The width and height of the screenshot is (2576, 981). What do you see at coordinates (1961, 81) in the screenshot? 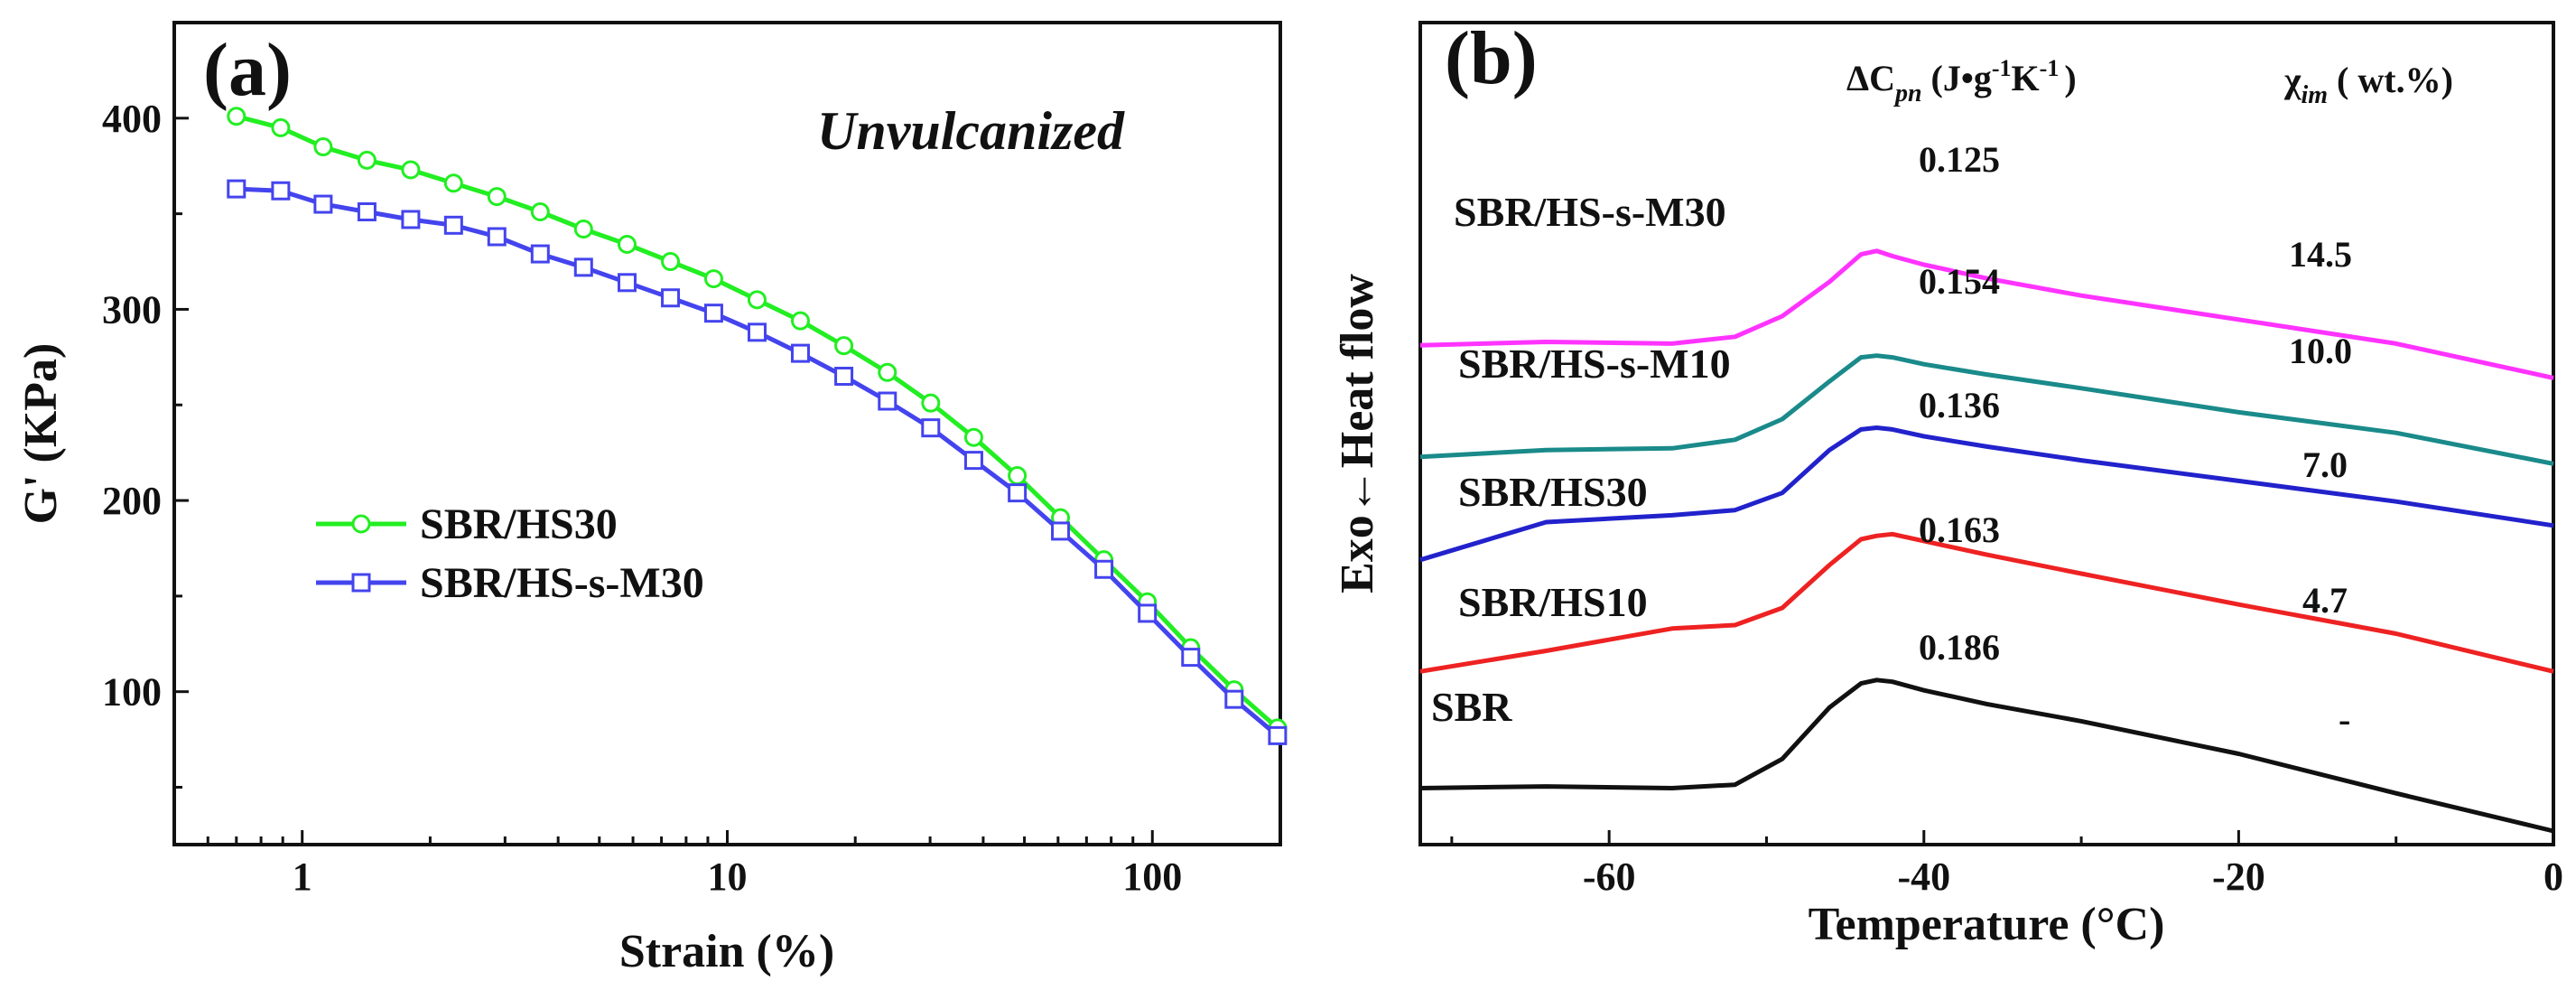
I see `delta-cp-column-header: ΔCpn (J•g-1K-1)` at bounding box center [1961, 81].